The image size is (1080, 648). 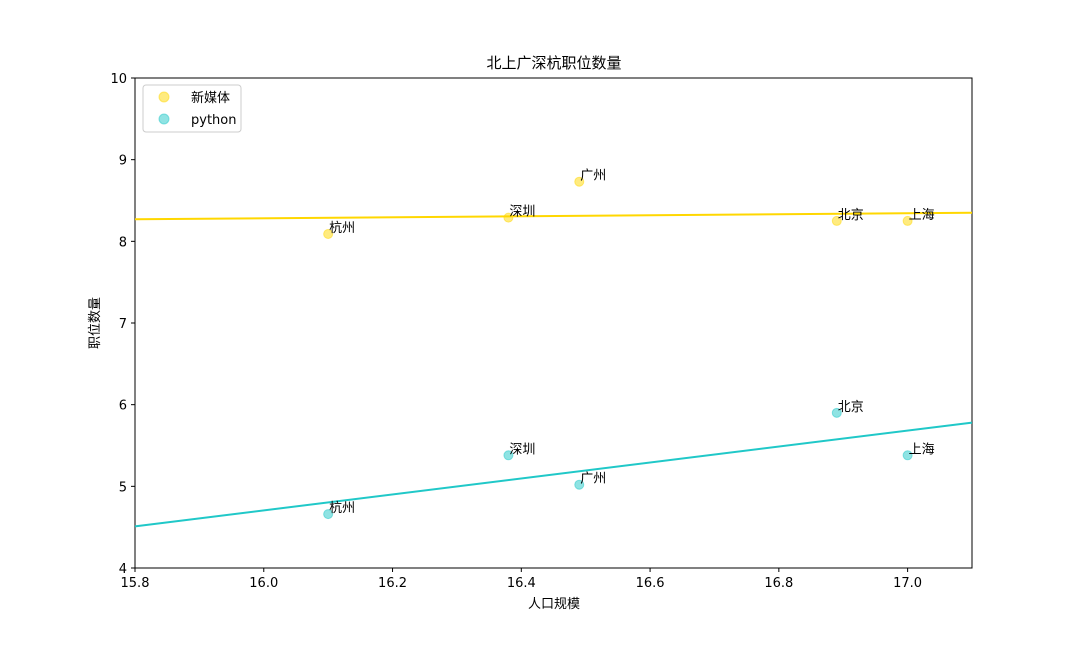 I want to click on y-tick-label: 6, so click(x=123, y=406).